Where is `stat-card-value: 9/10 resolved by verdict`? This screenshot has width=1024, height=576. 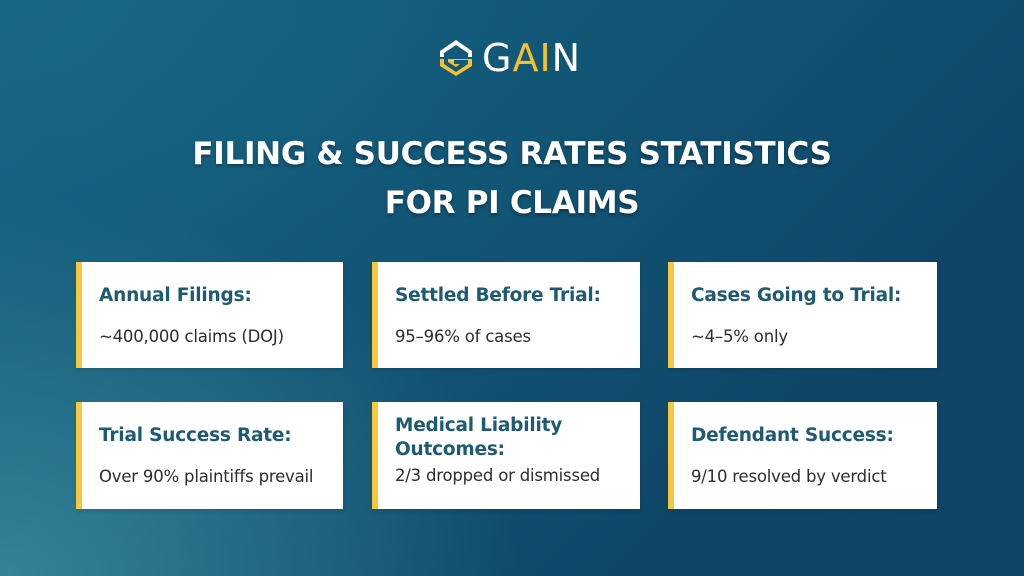
stat-card-value: 9/10 resolved by verdict is located at coordinates (789, 476).